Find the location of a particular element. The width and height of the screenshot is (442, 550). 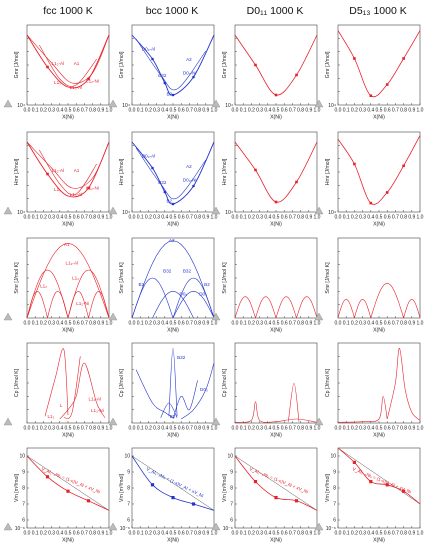

column-title-fcc: fcc 1000 K is located at coordinates (68, 11).